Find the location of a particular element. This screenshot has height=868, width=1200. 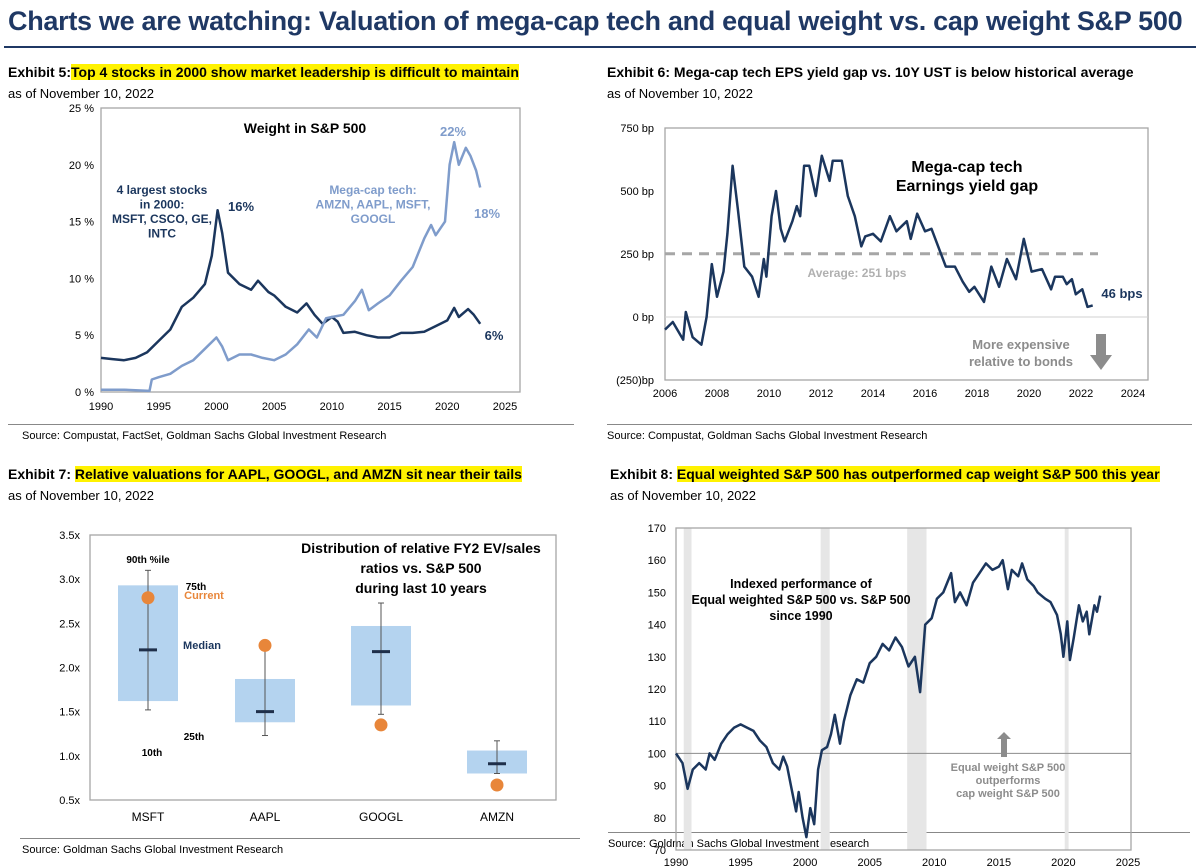

series-line-megacap-tech is located at coordinates (291, 266).